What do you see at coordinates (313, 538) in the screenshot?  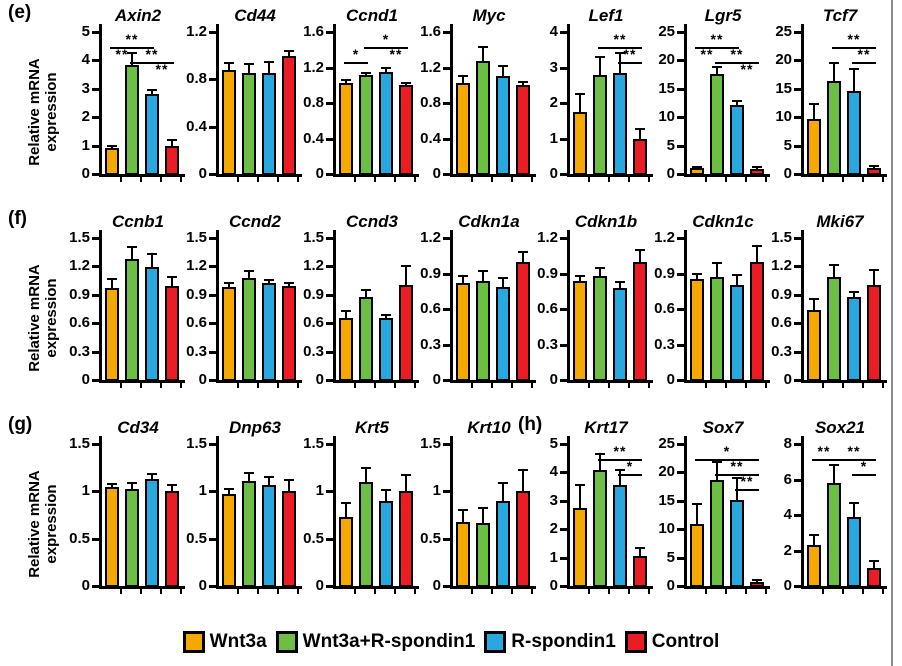 I see `y-tick-label: 0.5` at bounding box center [313, 538].